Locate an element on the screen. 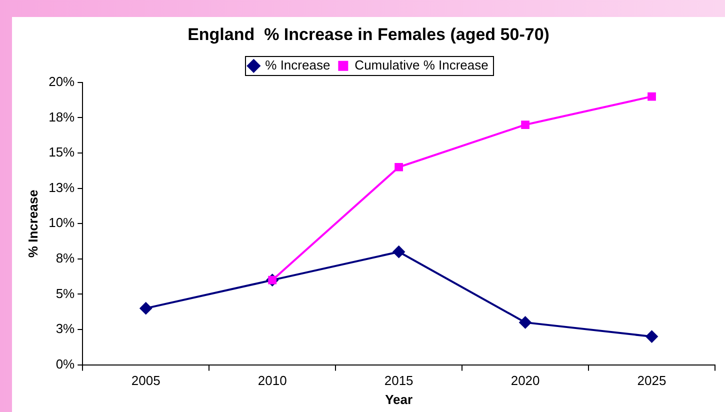 The height and width of the screenshot is (412, 725). legend-label: % Increase is located at coordinates (297, 64).